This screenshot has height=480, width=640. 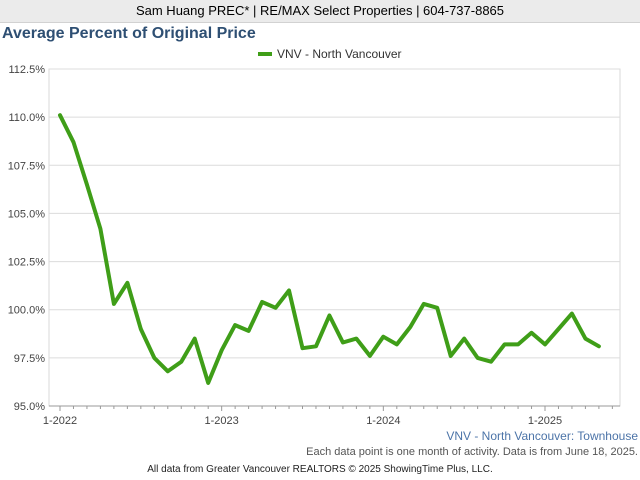 I want to click on chart-title: Average Percent of Original Price, so click(x=129, y=33).